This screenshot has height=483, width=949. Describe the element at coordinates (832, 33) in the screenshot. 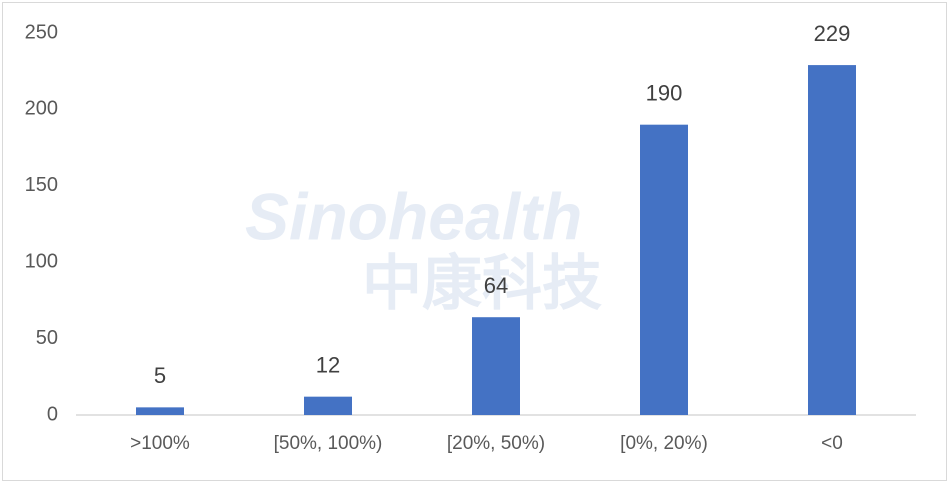

I see `value-label: 229` at that location.